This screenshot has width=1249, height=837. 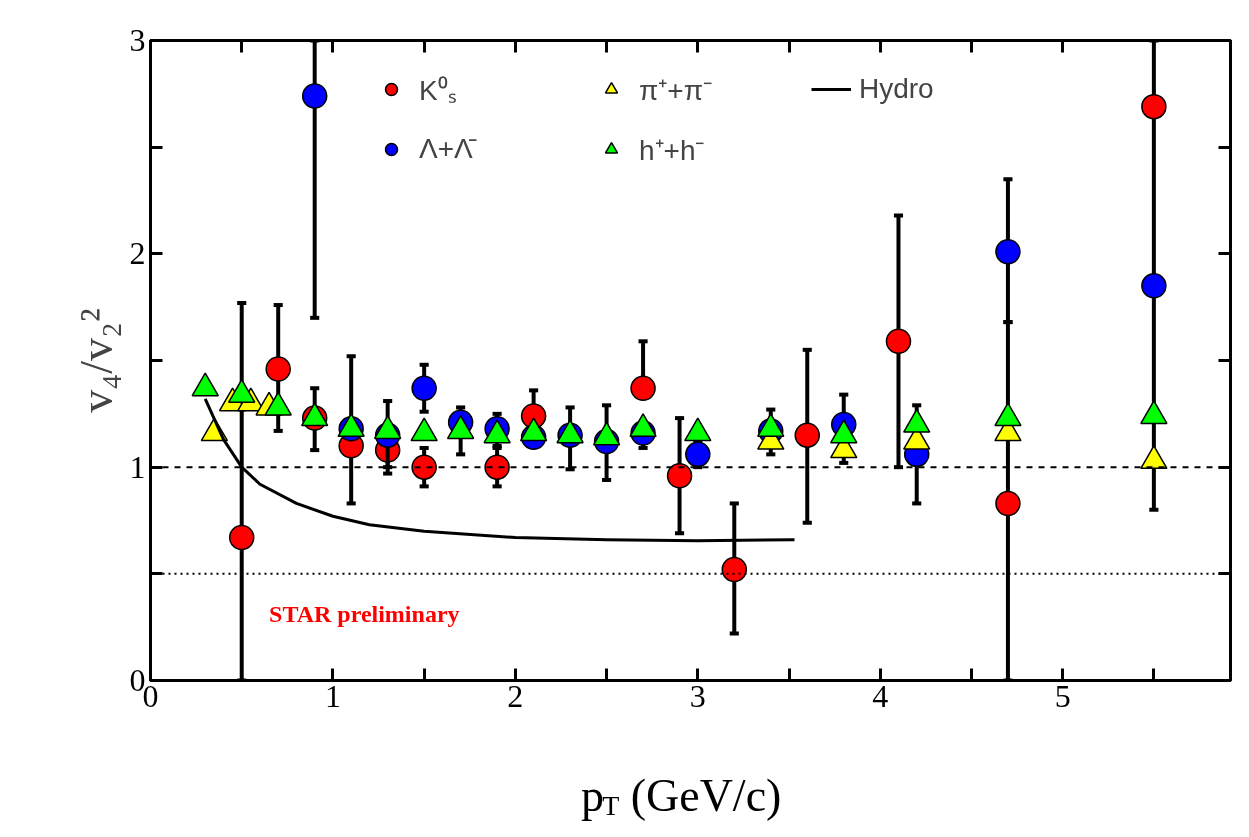 I want to click on y-axis-title: v₄/v₂², so click(x=96, y=360).